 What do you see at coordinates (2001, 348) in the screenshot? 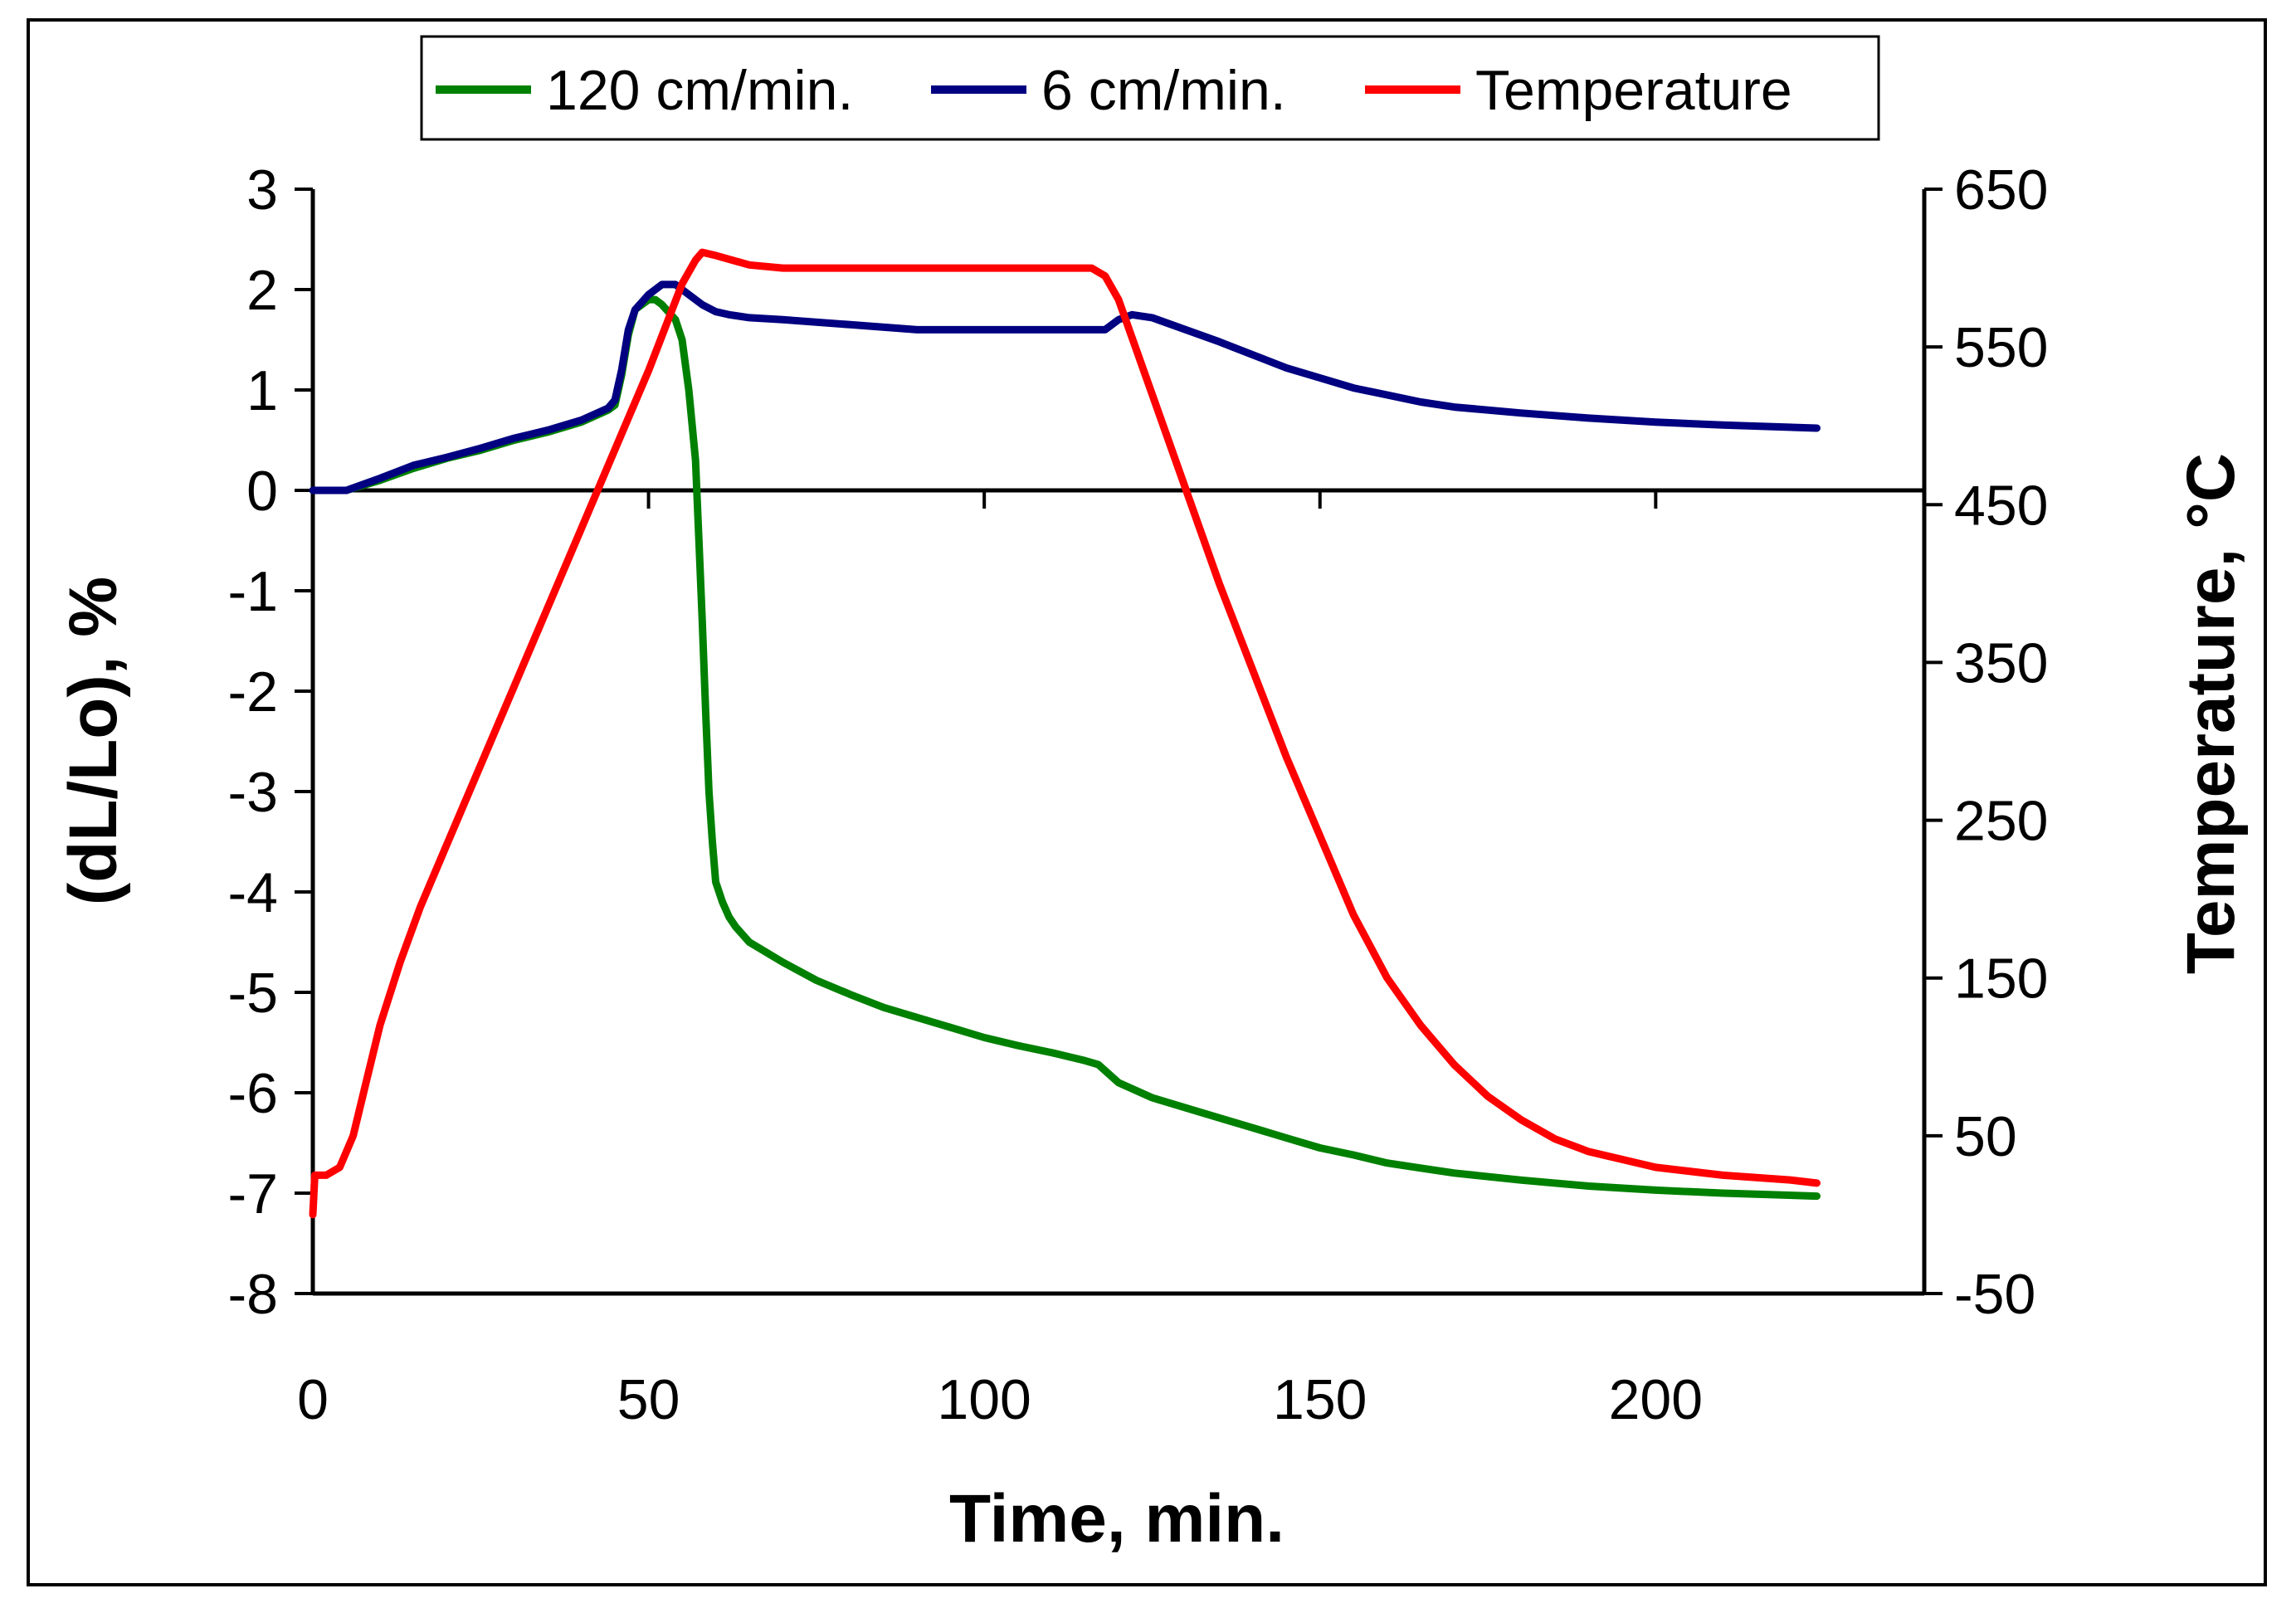
I see `y2-tick-label: 550` at bounding box center [2001, 348].